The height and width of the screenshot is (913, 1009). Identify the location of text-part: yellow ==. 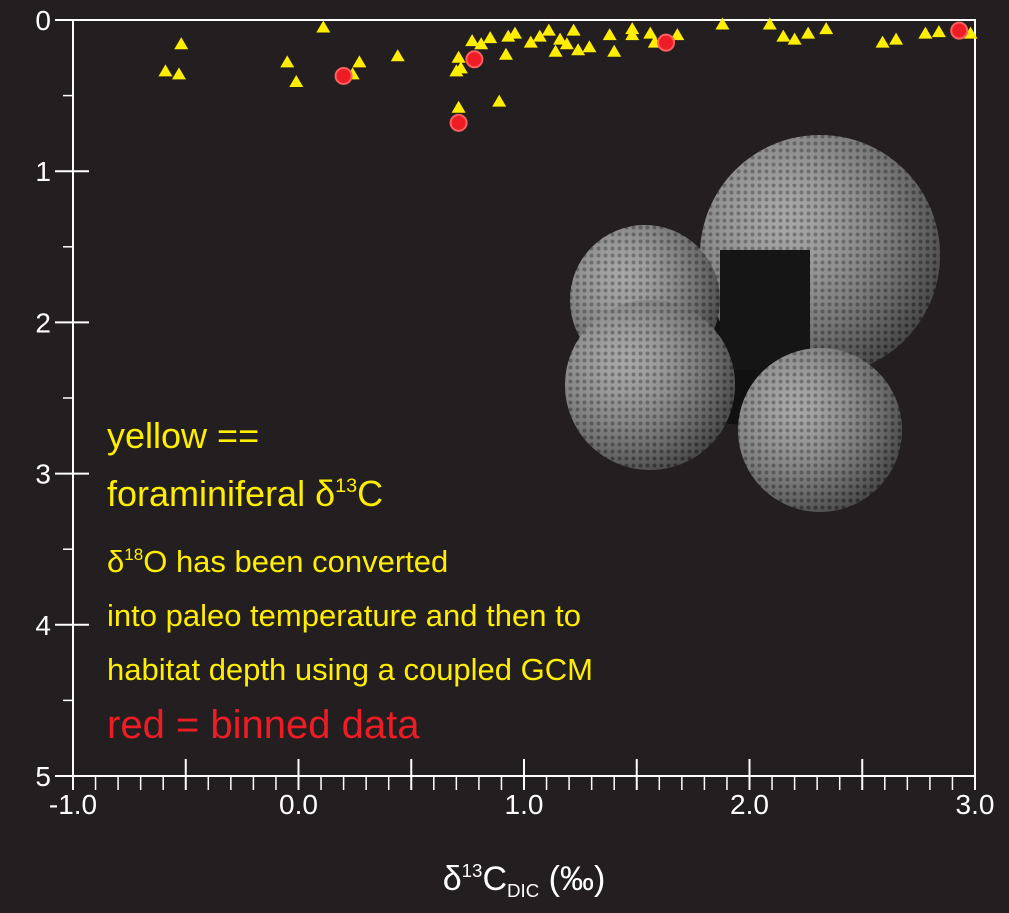
(183, 435).